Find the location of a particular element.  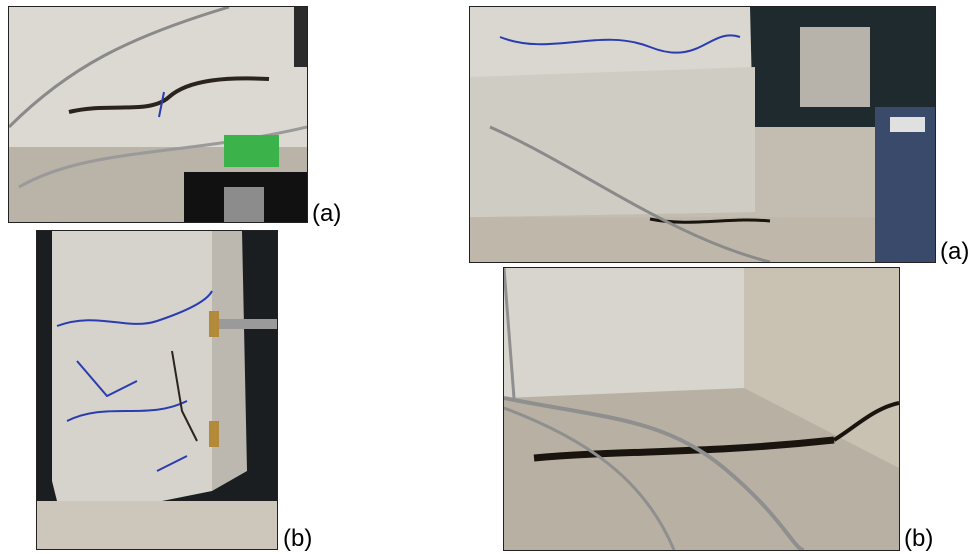

left-photo-b is located at coordinates (157, 390).